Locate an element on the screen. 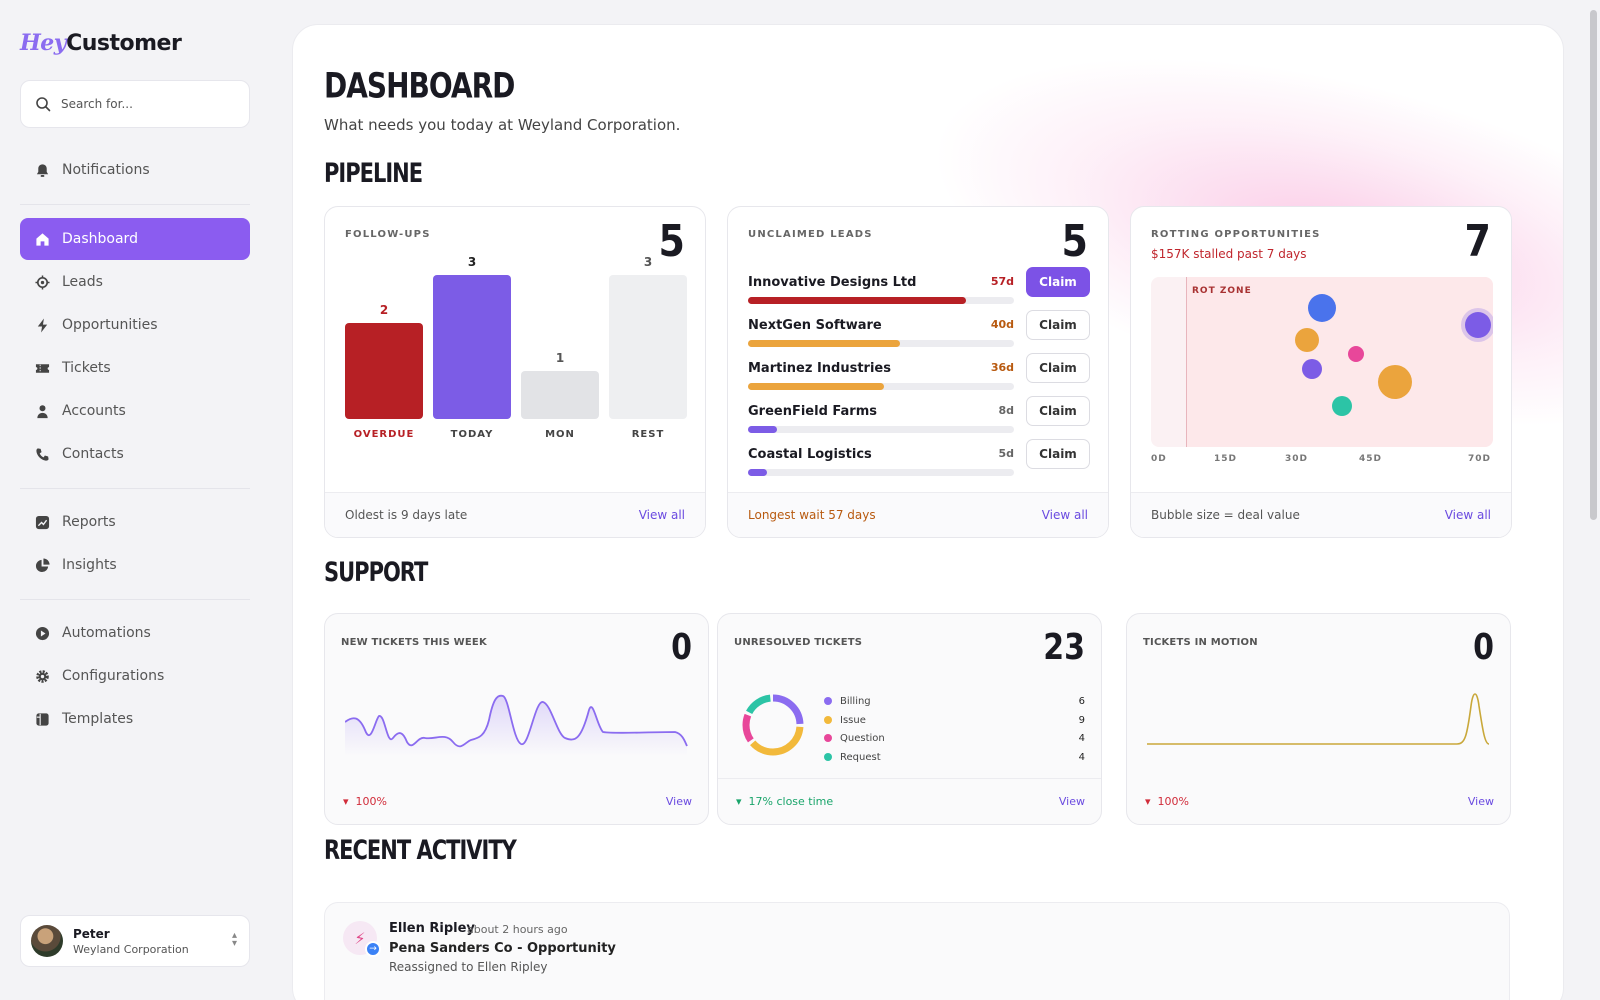 The height and width of the screenshot is (1000, 1600). bar-category-label: REST is located at coordinates (648, 434).